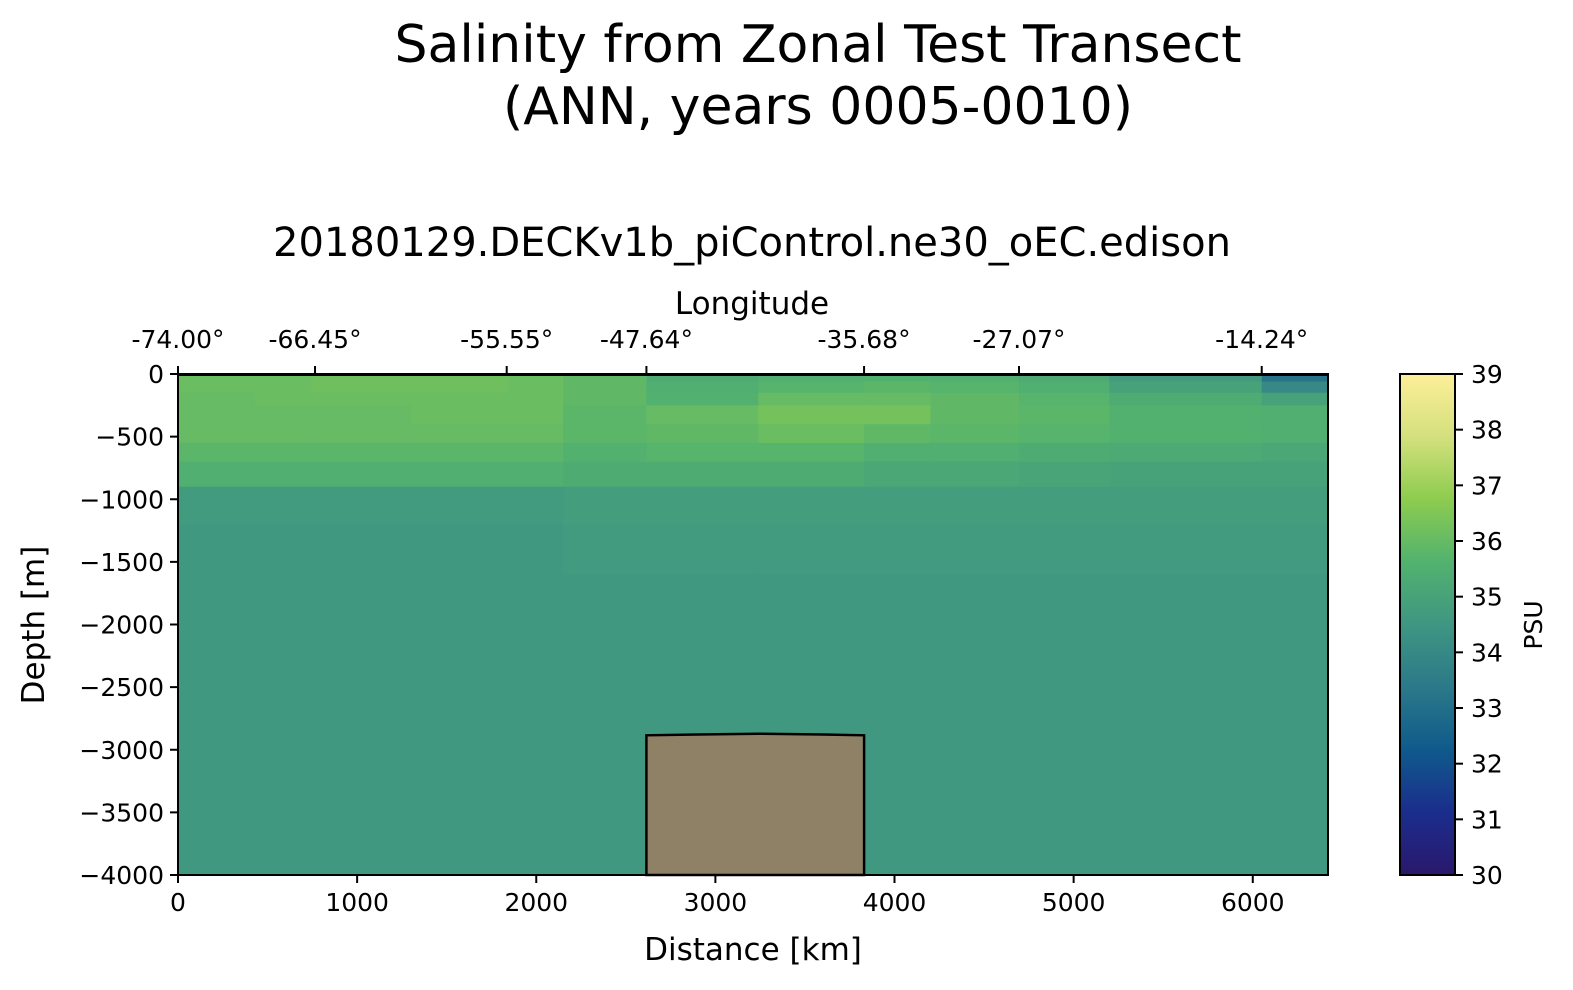  Describe the element at coordinates (121, 562) in the screenshot. I see `y-tick-label: −1500` at that location.